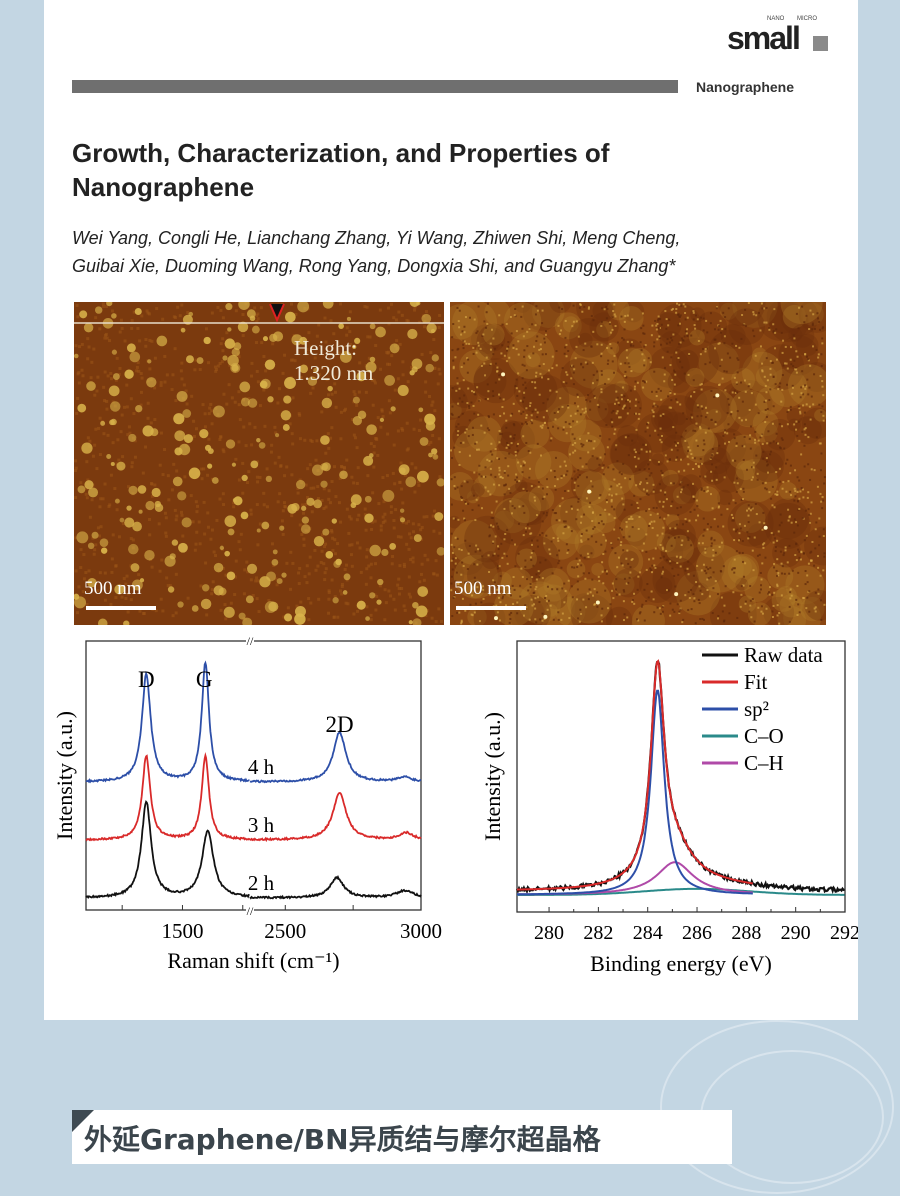  Describe the element at coordinates (334, 373) in the screenshot. I see `height-annotation-line2: 1.320 nm` at that location.